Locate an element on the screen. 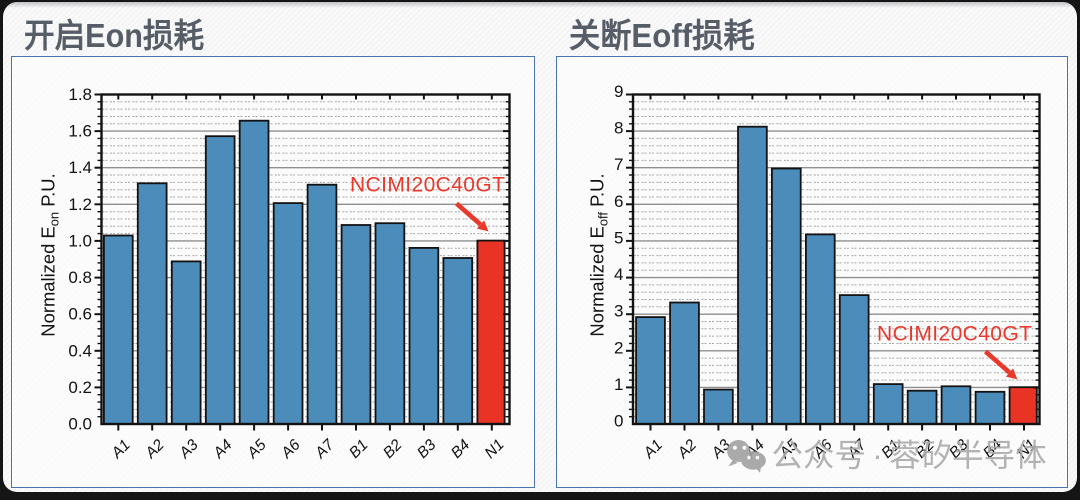  svg-text: 1 is located at coordinates (618, 384).